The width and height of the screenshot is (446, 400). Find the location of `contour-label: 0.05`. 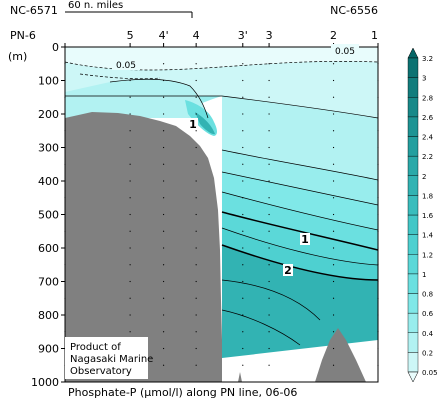

contour-label: 0.05 is located at coordinates (345, 52).